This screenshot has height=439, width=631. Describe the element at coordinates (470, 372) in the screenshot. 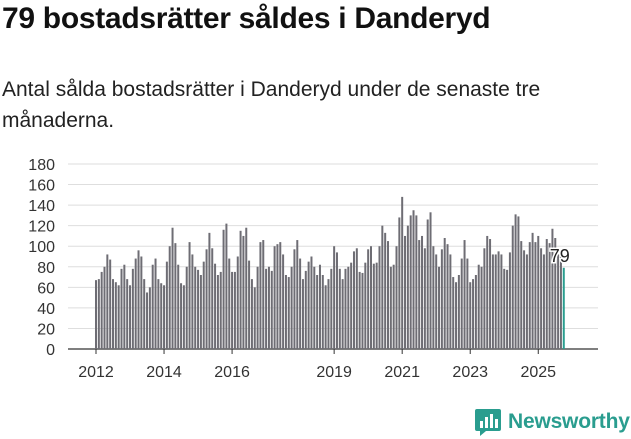

I see `x-tick-label: 2023` at that location.